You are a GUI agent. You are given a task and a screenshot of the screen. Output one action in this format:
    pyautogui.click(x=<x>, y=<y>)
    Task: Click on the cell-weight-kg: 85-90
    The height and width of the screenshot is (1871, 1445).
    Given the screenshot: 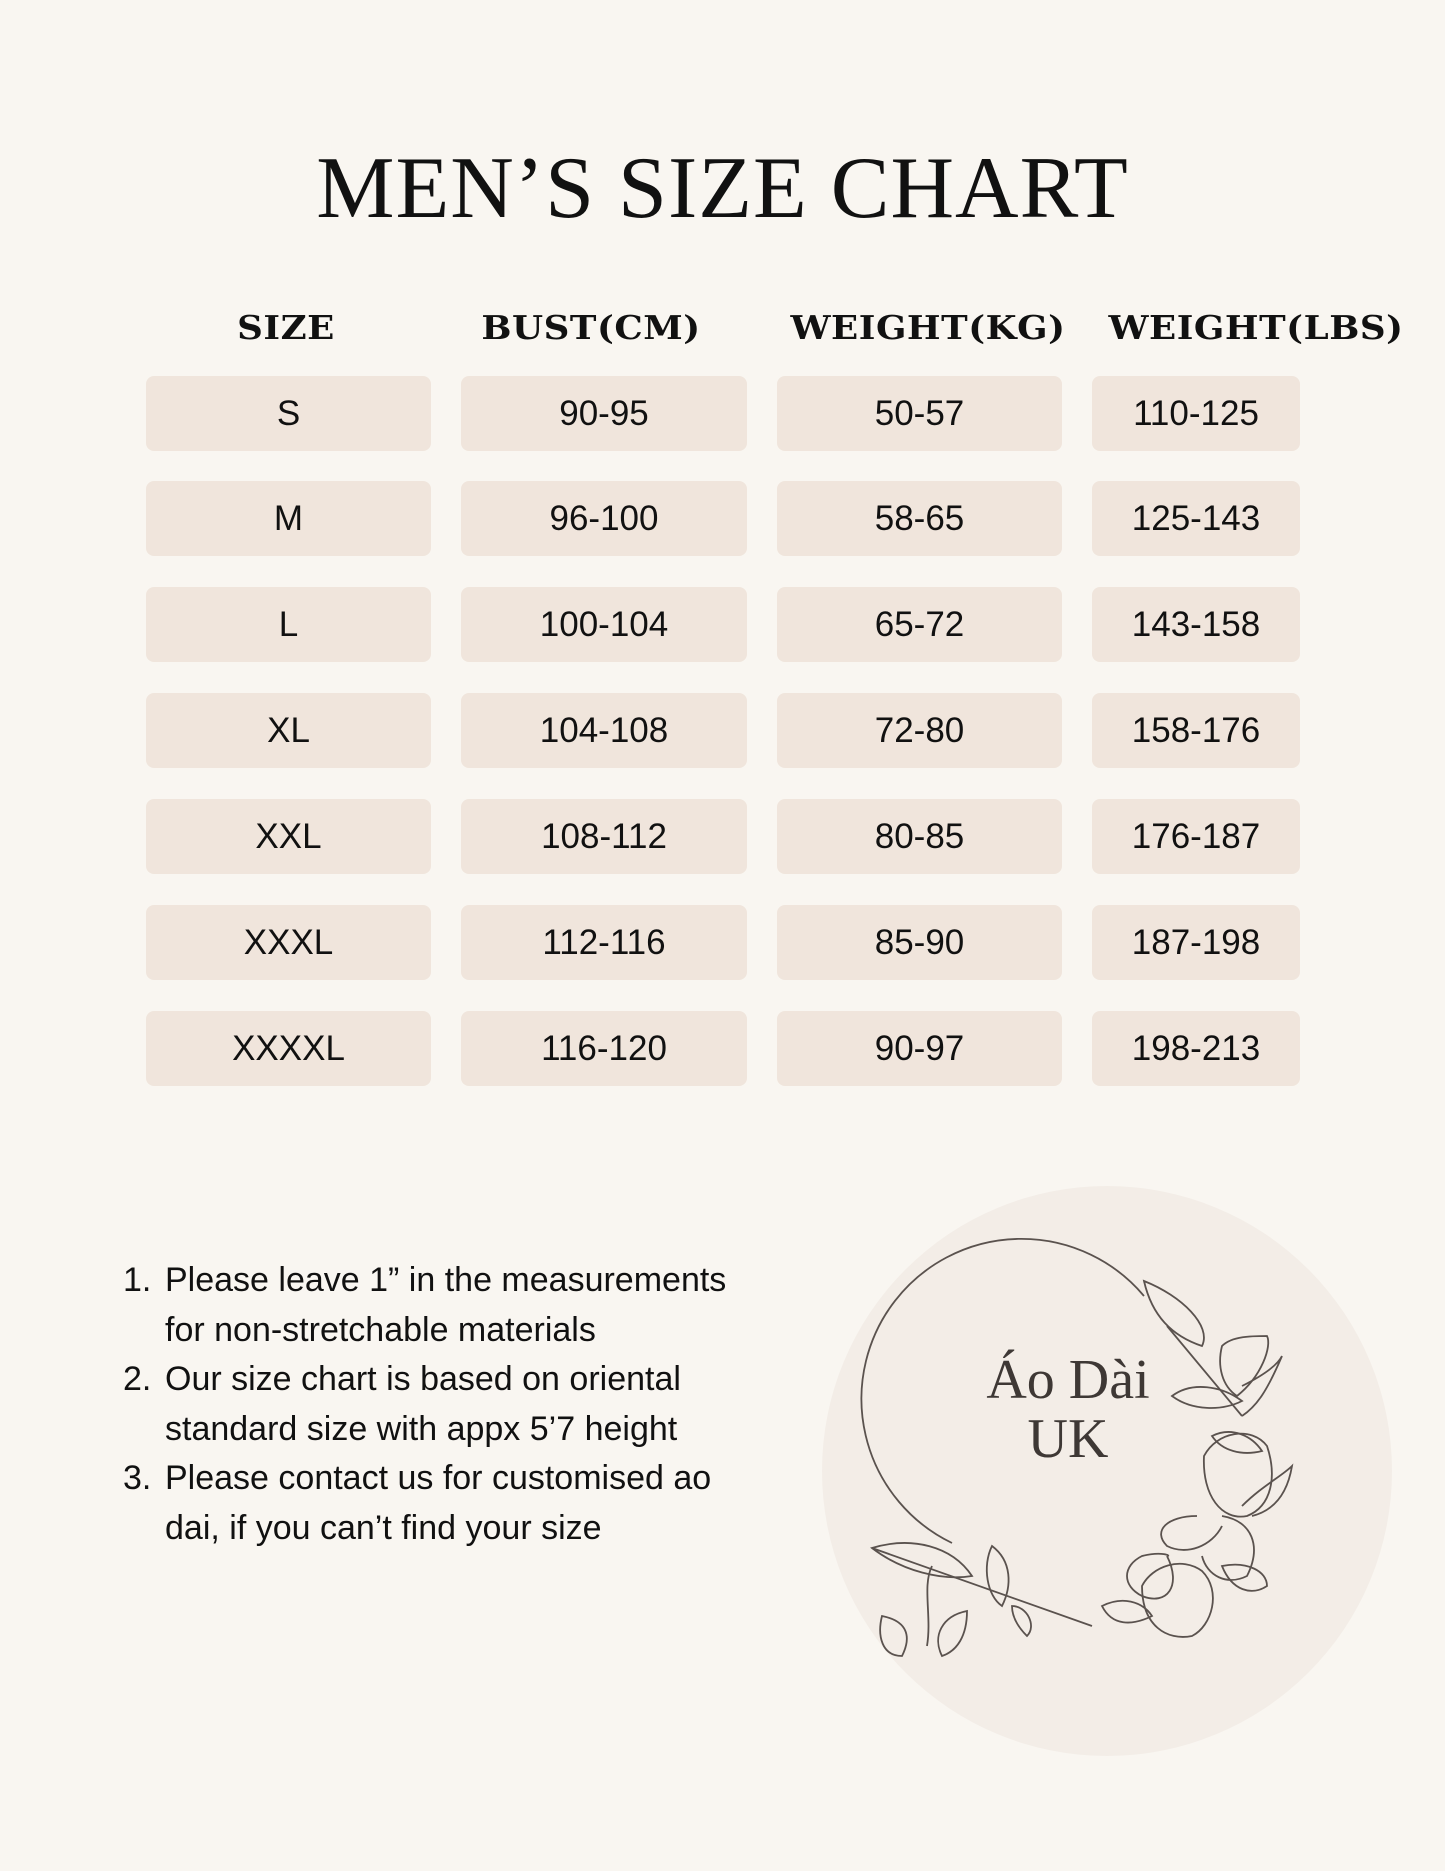 What is the action you would take?
    pyautogui.click(x=919, y=942)
    